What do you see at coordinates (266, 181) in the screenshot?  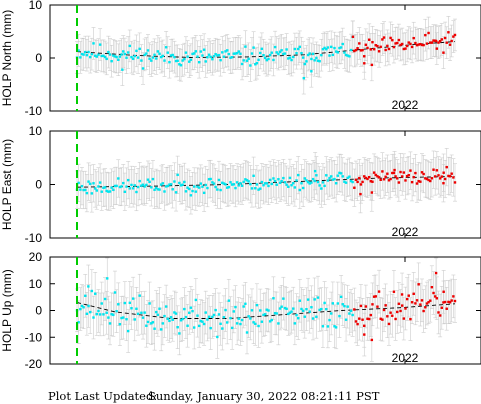 I see `data-points` at bounding box center [266, 181].